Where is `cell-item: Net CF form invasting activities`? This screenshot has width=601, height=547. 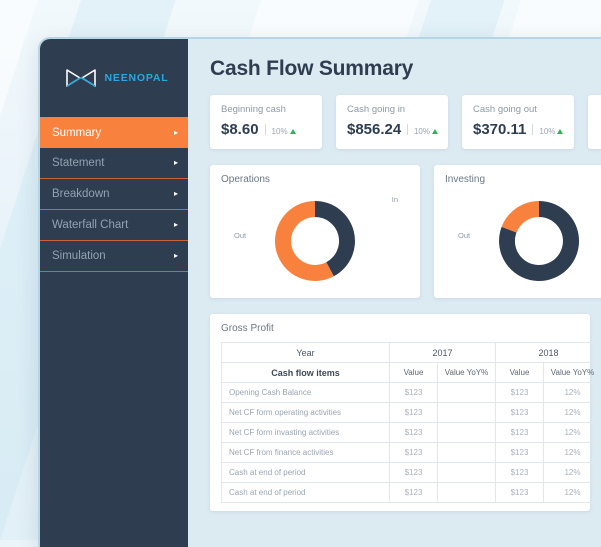 cell-item: Net CF form invasting activities is located at coordinates (306, 433).